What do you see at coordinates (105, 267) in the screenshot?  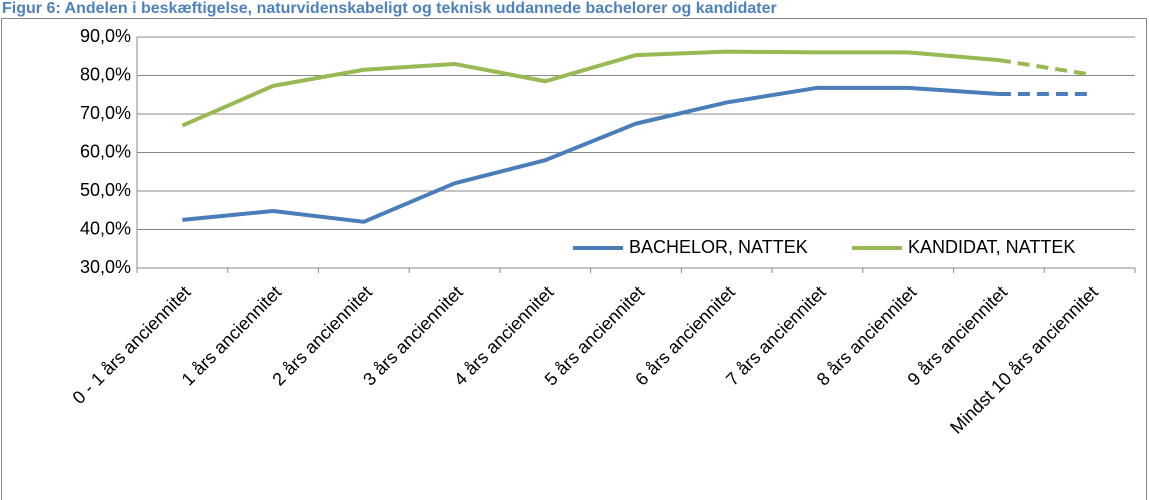 I see `y-tick-label: 30,0%` at bounding box center [105, 267].